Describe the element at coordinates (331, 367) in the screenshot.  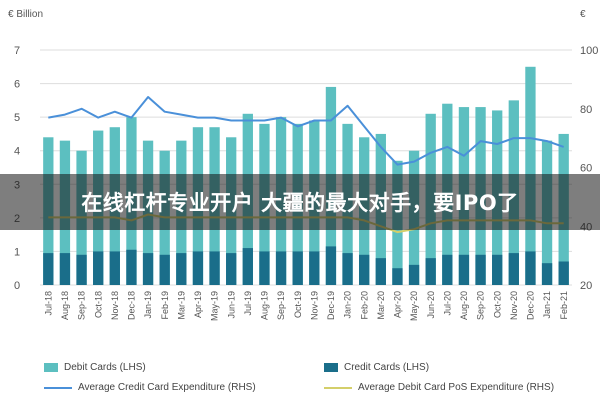
I see `legend-swatch-credit` at that location.